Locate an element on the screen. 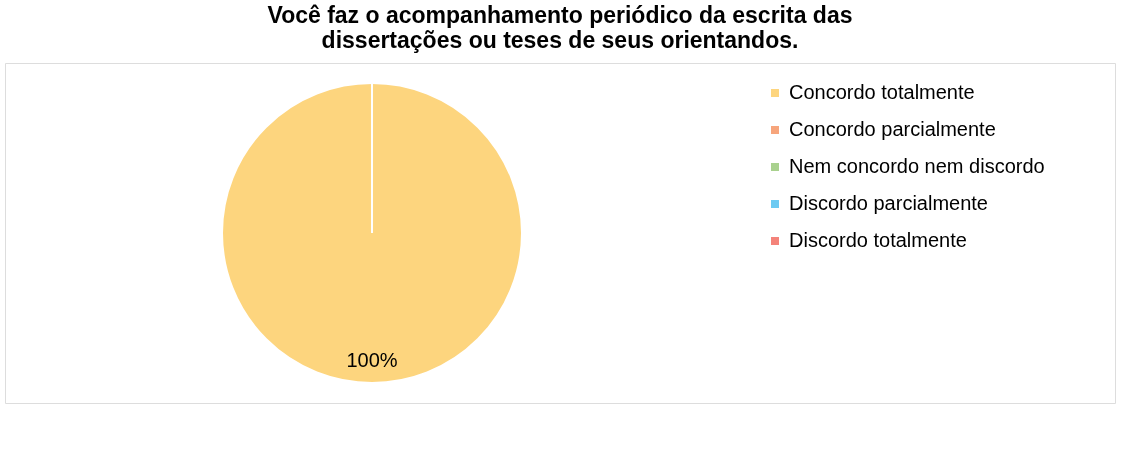  chart-title: Você faz o acompanhamento periódico da escrita das dissertações ou teses de seus orientandos. is located at coordinates (560, 27).